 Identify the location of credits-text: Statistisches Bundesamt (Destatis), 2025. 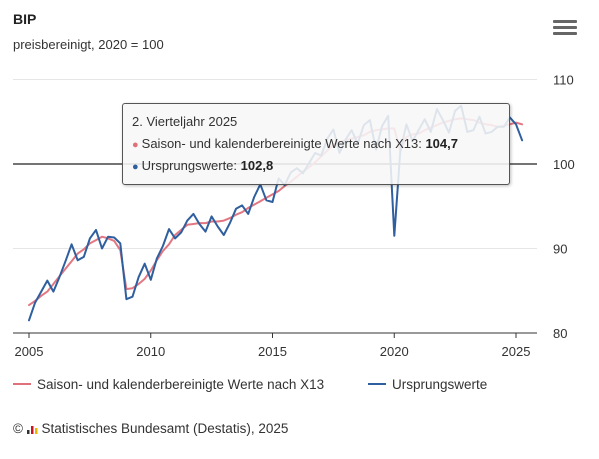
(165, 428).